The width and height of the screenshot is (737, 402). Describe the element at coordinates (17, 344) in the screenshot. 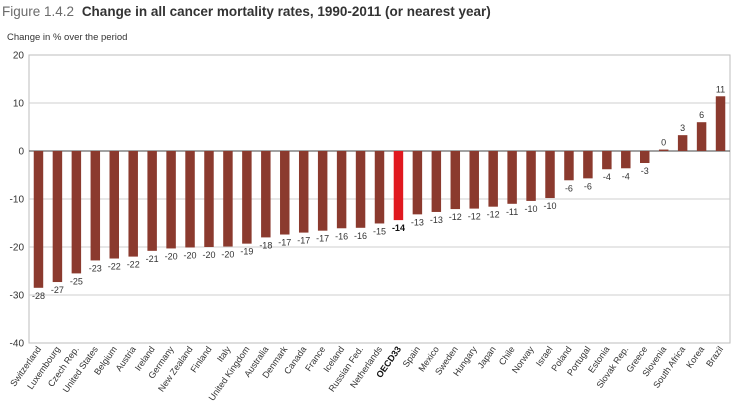

I see `y-tick-label: -40` at that location.